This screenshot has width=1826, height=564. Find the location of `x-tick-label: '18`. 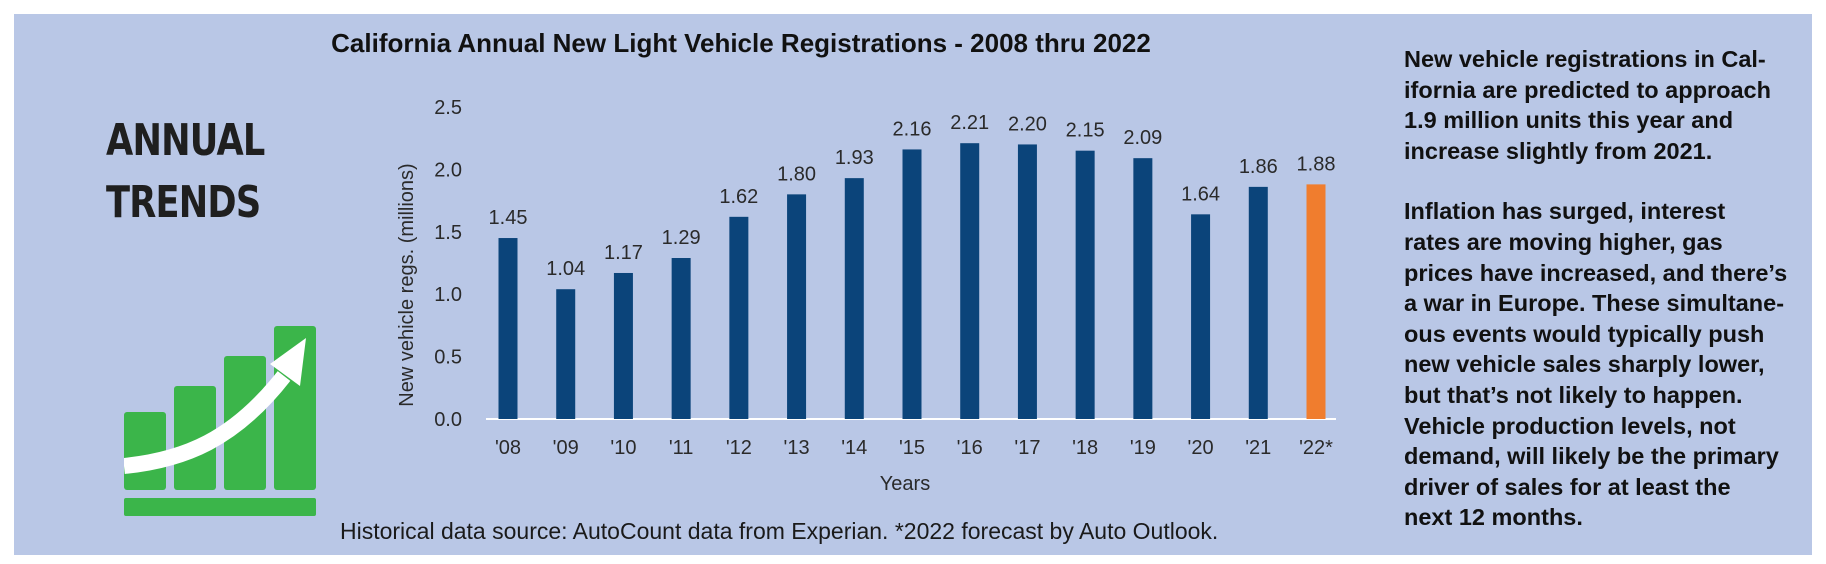

x-tick-label: '18 is located at coordinates (1085, 448).